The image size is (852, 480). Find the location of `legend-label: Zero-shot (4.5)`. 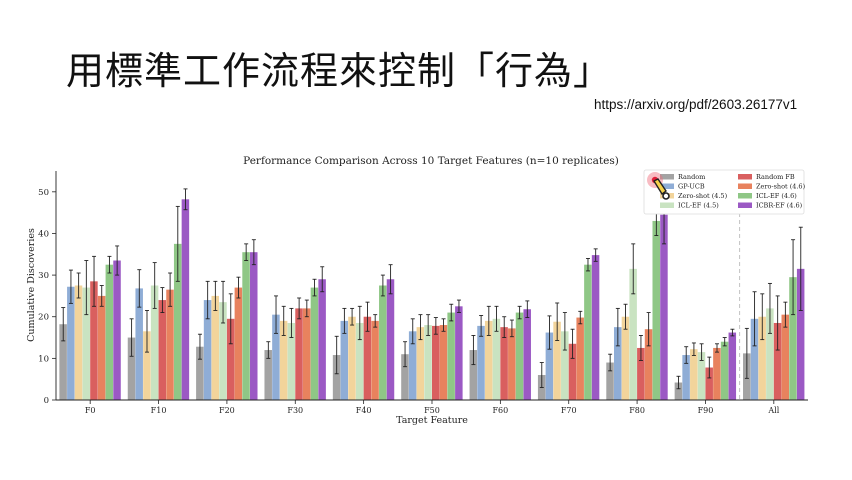

legend-label: Zero-shot (4.5) is located at coordinates (703, 196).